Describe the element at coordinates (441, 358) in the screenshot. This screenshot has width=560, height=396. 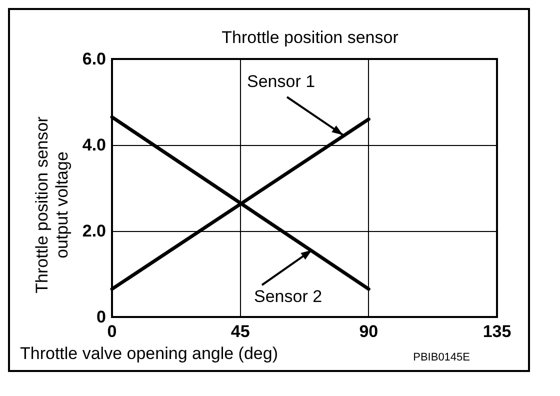
I see `text: PBIB0145E` at that location.